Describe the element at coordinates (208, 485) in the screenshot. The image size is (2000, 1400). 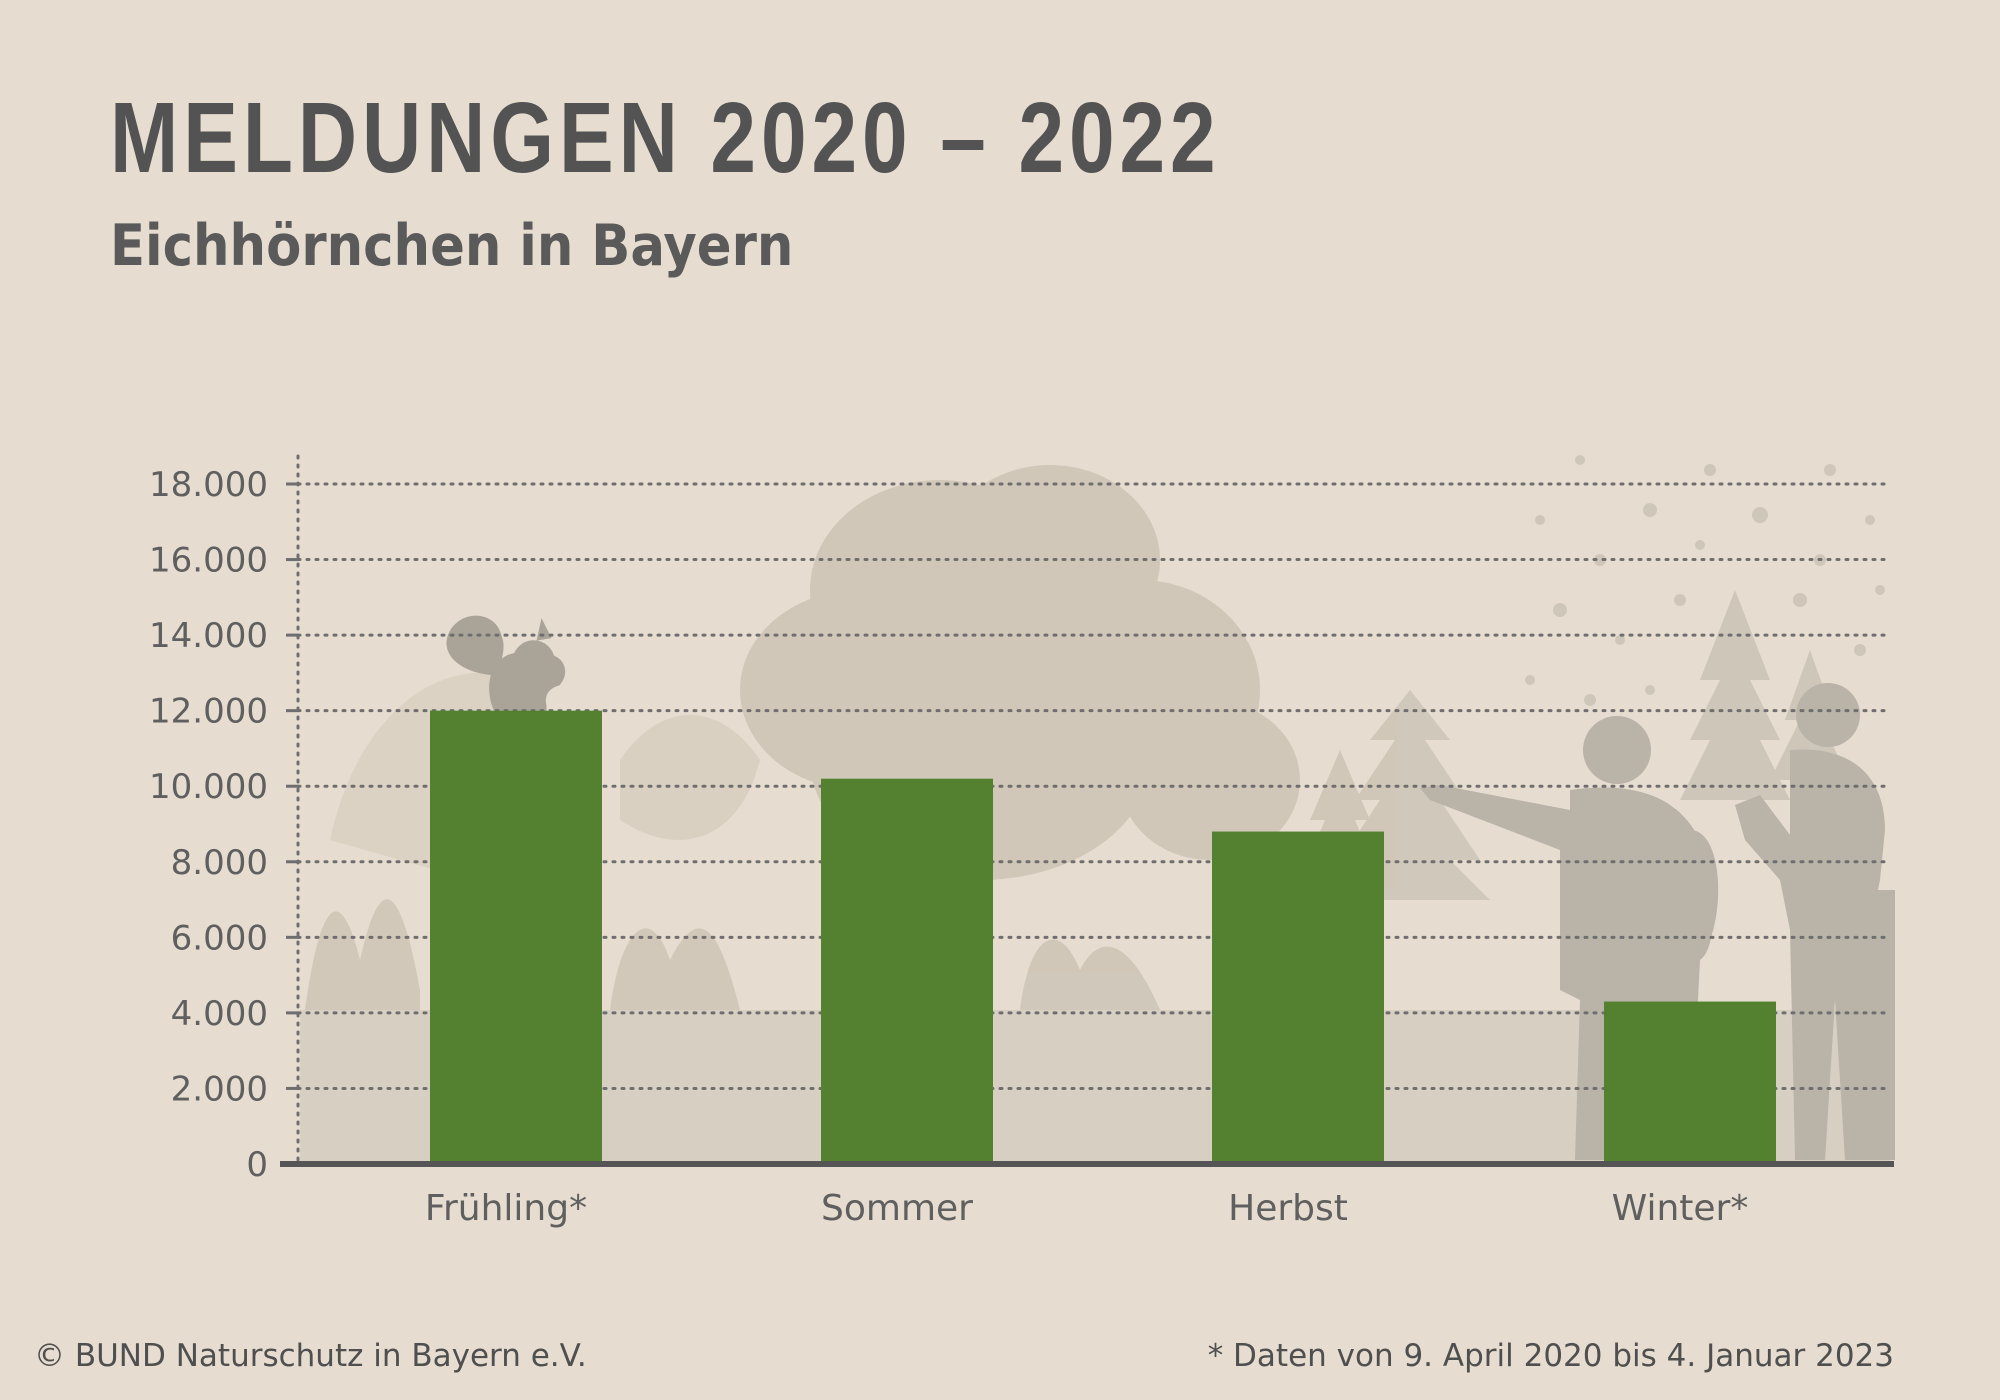
I see `y-tick-label: 18.000` at that location.